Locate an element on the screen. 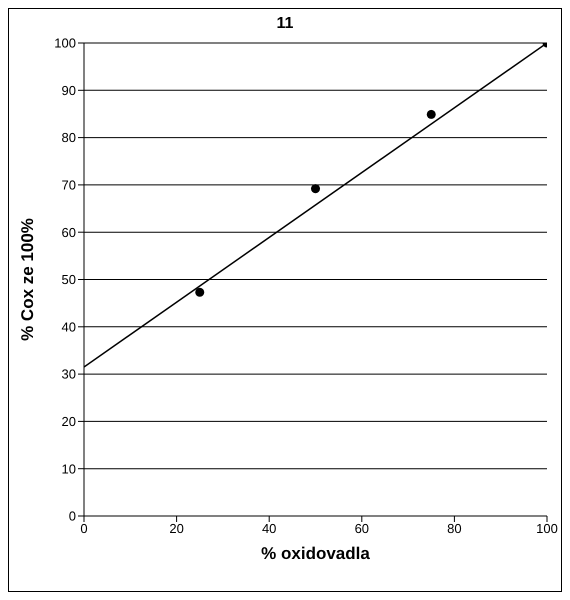 The image size is (570, 600). y-tick-label: 10 is located at coordinates (69, 468).